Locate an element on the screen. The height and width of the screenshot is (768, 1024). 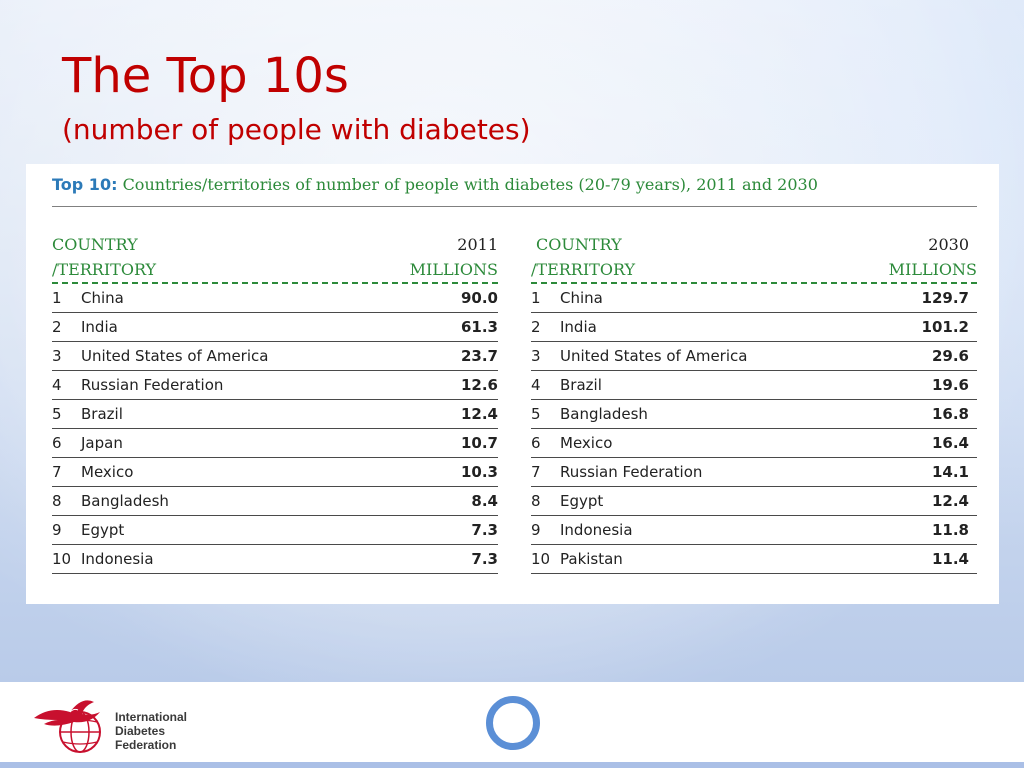
idf-bird-globe-icon is located at coordinates (67, 726).